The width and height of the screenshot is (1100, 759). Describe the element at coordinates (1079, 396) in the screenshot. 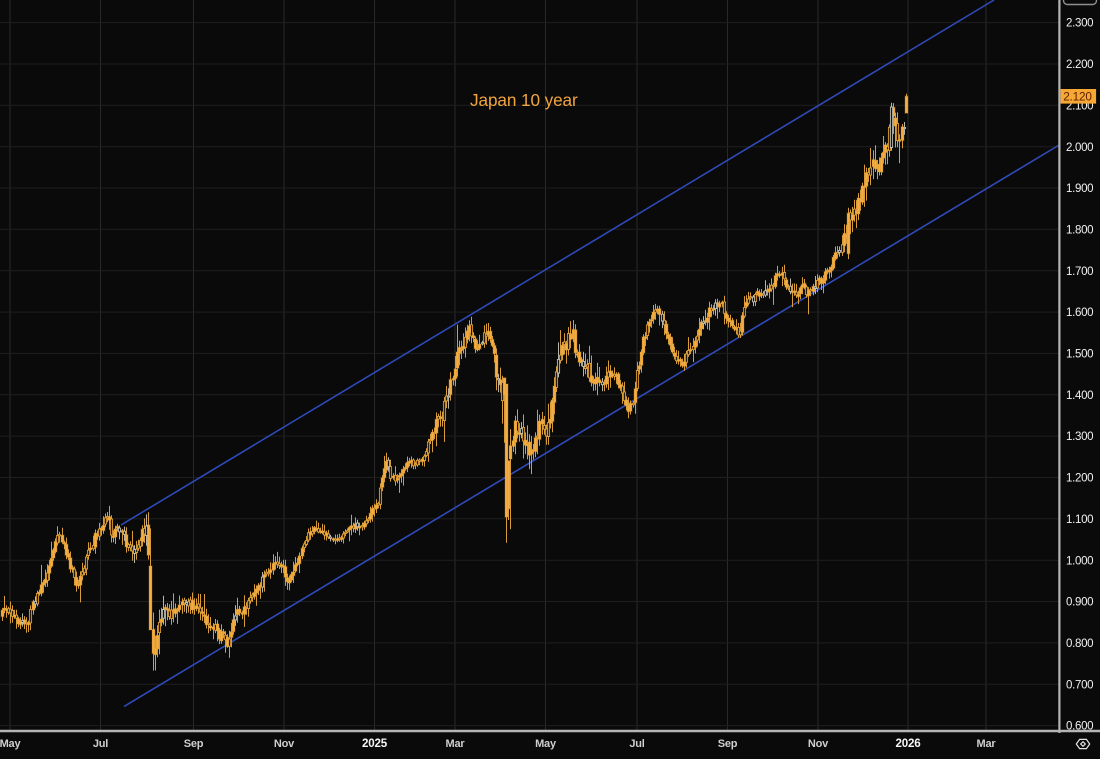

I see `svg-text: 1.400` at that location.